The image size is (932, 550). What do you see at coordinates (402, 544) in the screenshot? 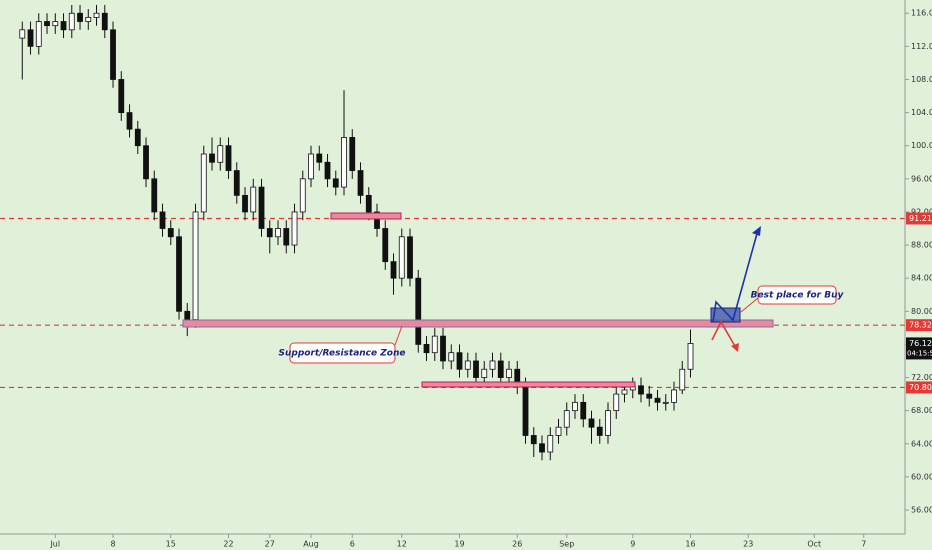
I see `x-tick-label: 12` at bounding box center [402, 544].